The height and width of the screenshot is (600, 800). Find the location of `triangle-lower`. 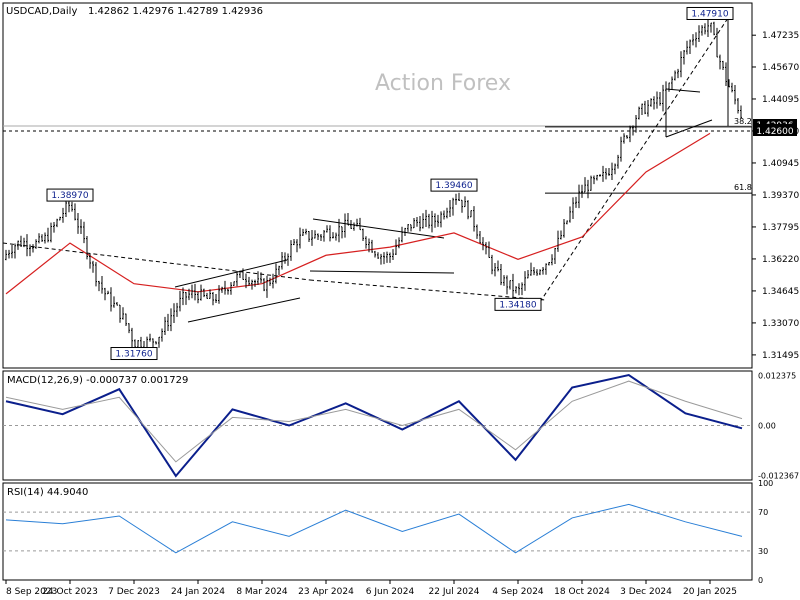

triangle-lower is located at coordinates (689, 128).